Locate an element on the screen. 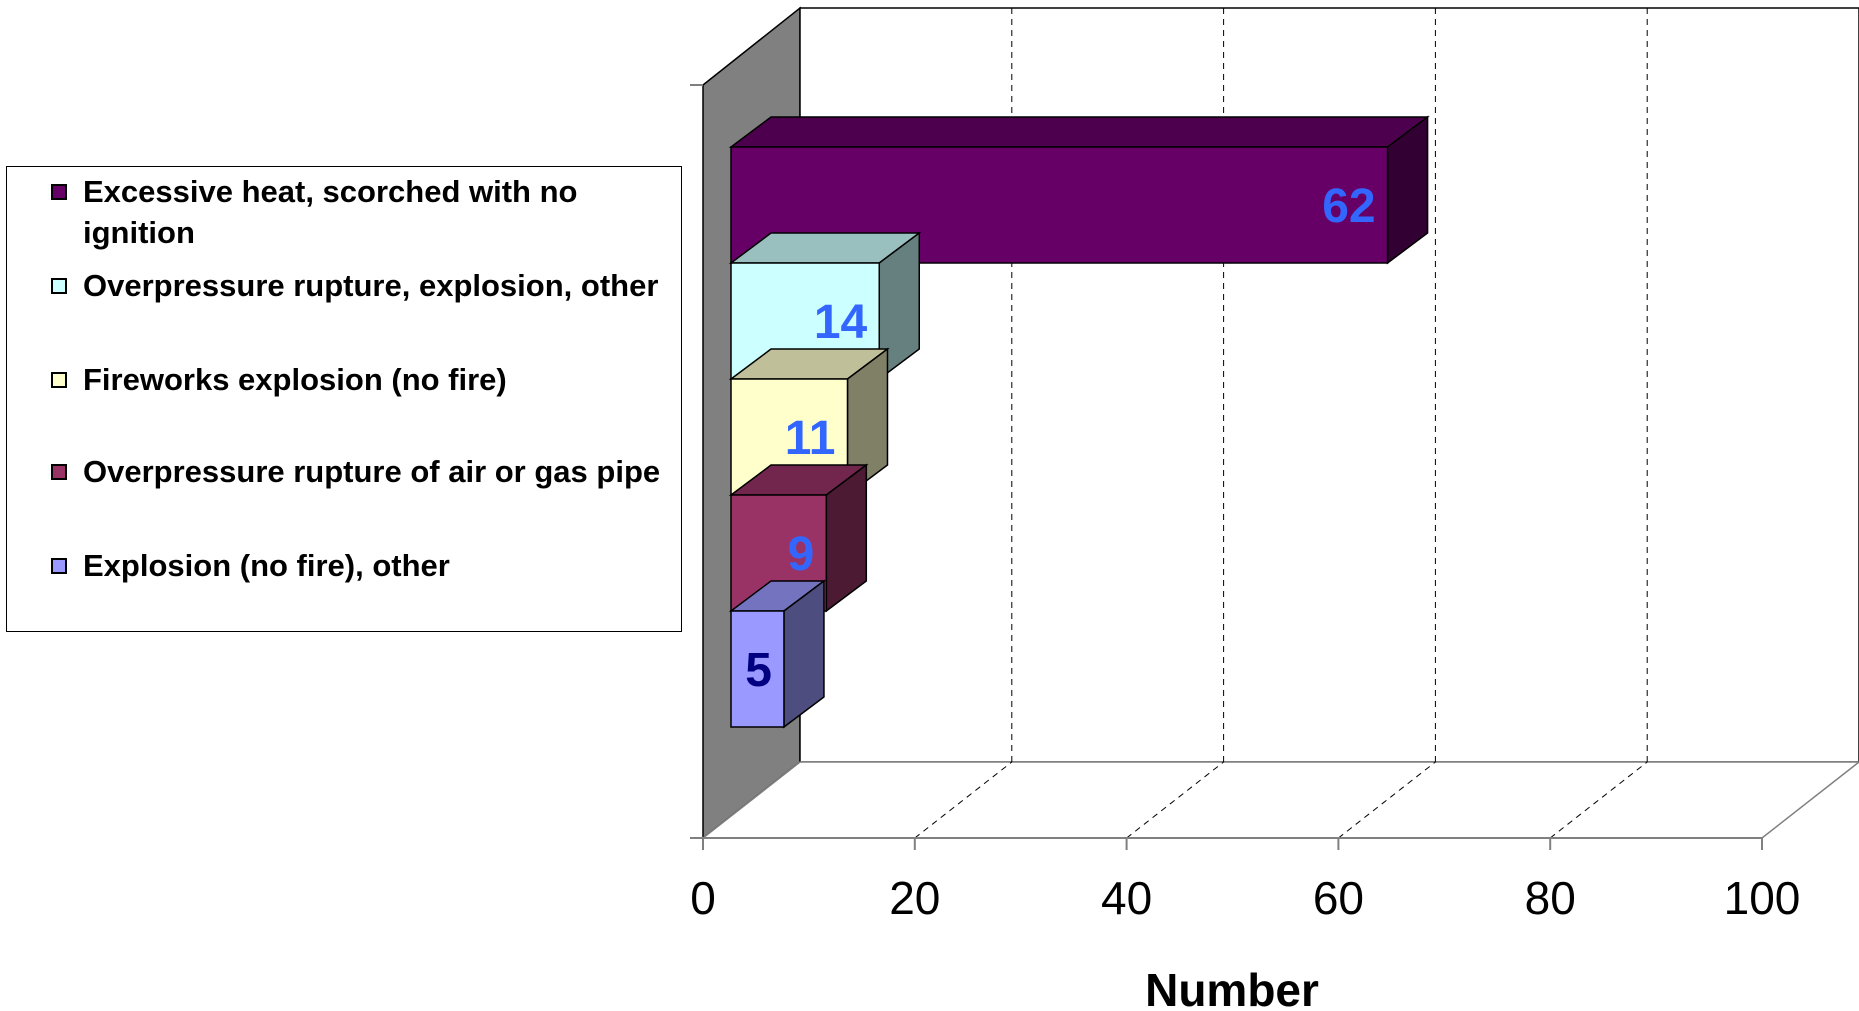 The height and width of the screenshot is (1011, 1859). bar: 9 is located at coordinates (798, 538).